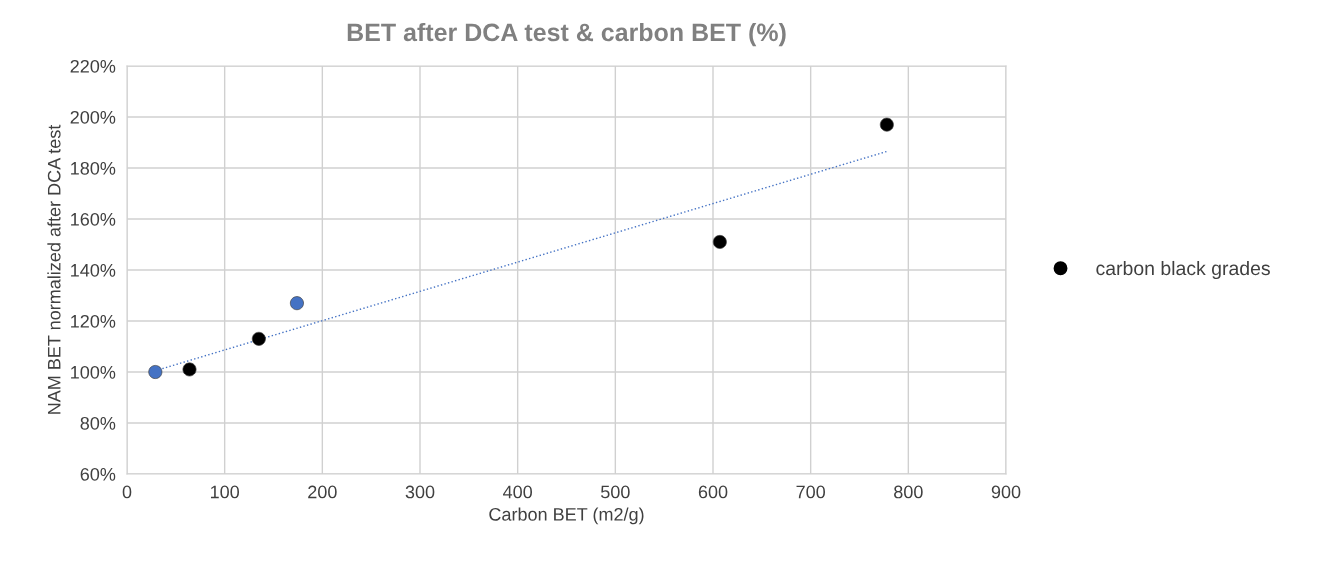  Describe the element at coordinates (1183, 270) in the screenshot. I see `legend-label: carbon black grades` at that location.